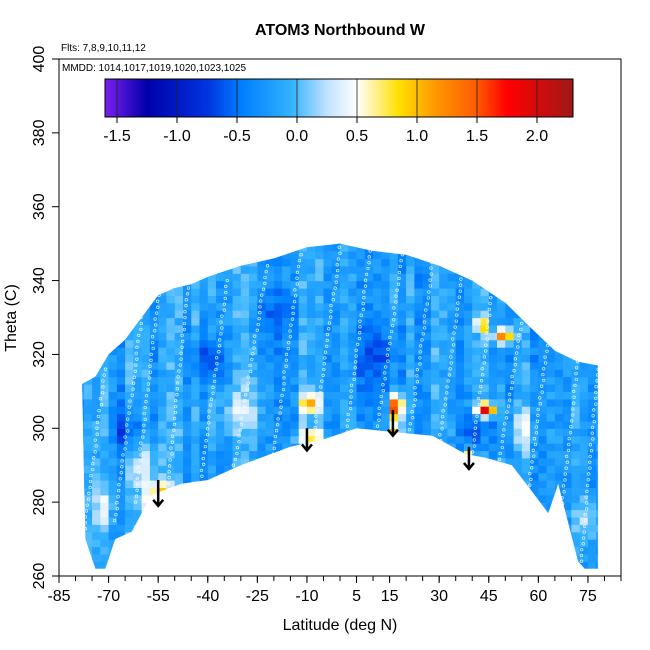 The width and height of the screenshot is (650, 650). What do you see at coordinates (158, 503) in the screenshot?
I see `arrow-head` at bounding box center [158, 503].